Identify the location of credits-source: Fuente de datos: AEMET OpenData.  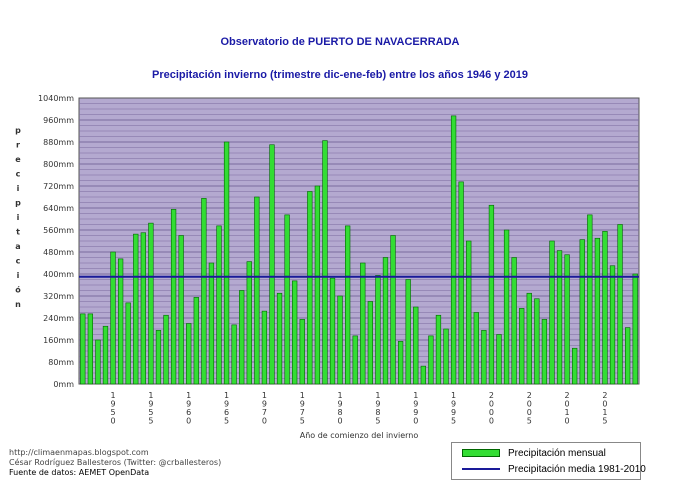
(79, 472).